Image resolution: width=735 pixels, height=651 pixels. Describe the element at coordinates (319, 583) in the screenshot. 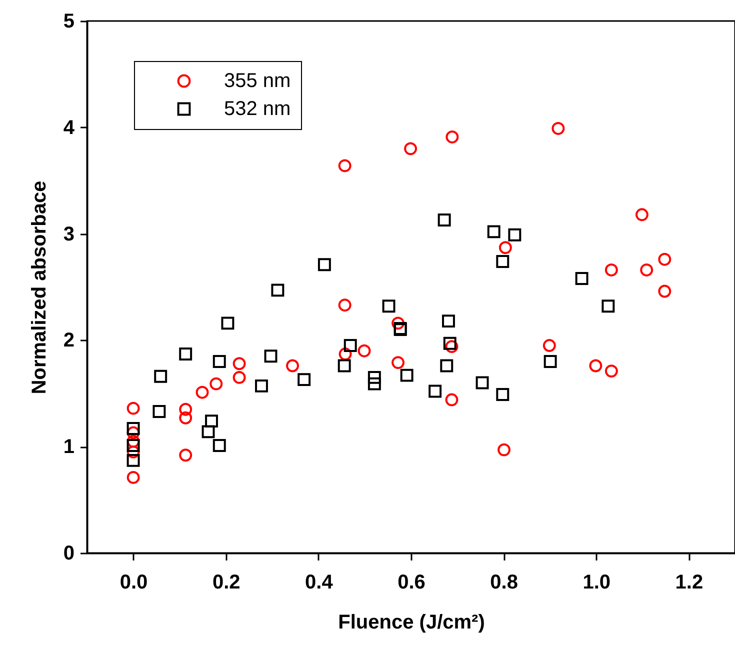

I see `x-tick-label: 0.4` at that location.